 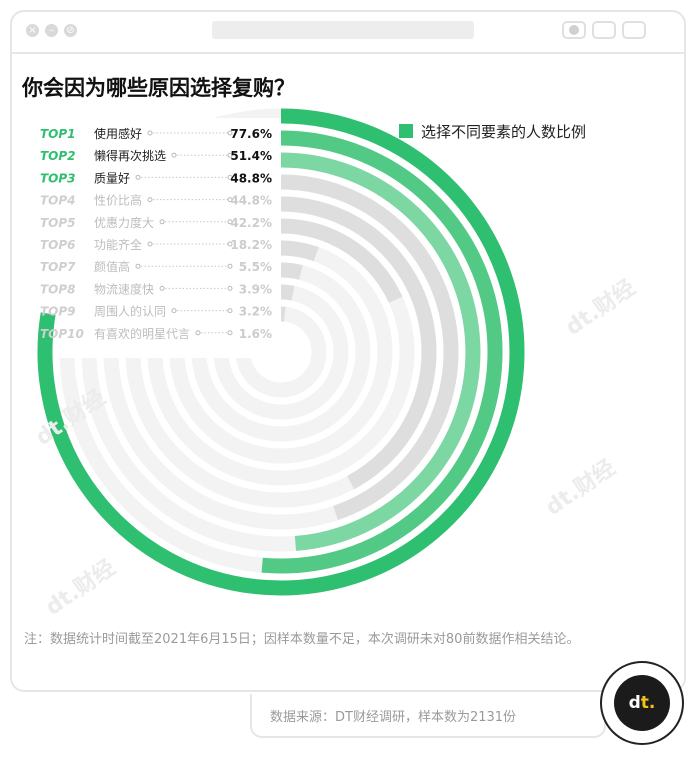 I want to click on rank-label: TOP8, so click(x=58, y=289).